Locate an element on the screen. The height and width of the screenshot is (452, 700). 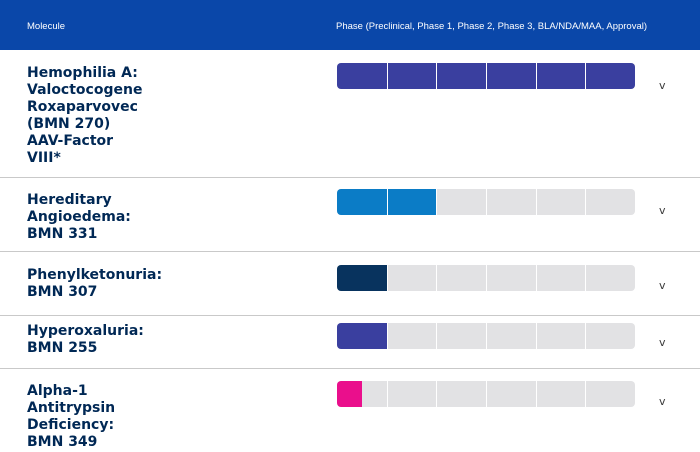
molecule-name: Hyperoxaluria: BMN 255 is located at coordinates (85, 339).